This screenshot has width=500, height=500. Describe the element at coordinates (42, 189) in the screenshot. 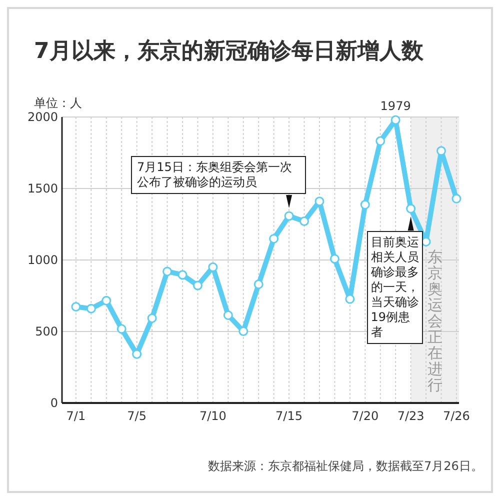

I see `y-tick-label: 1500` at that location.